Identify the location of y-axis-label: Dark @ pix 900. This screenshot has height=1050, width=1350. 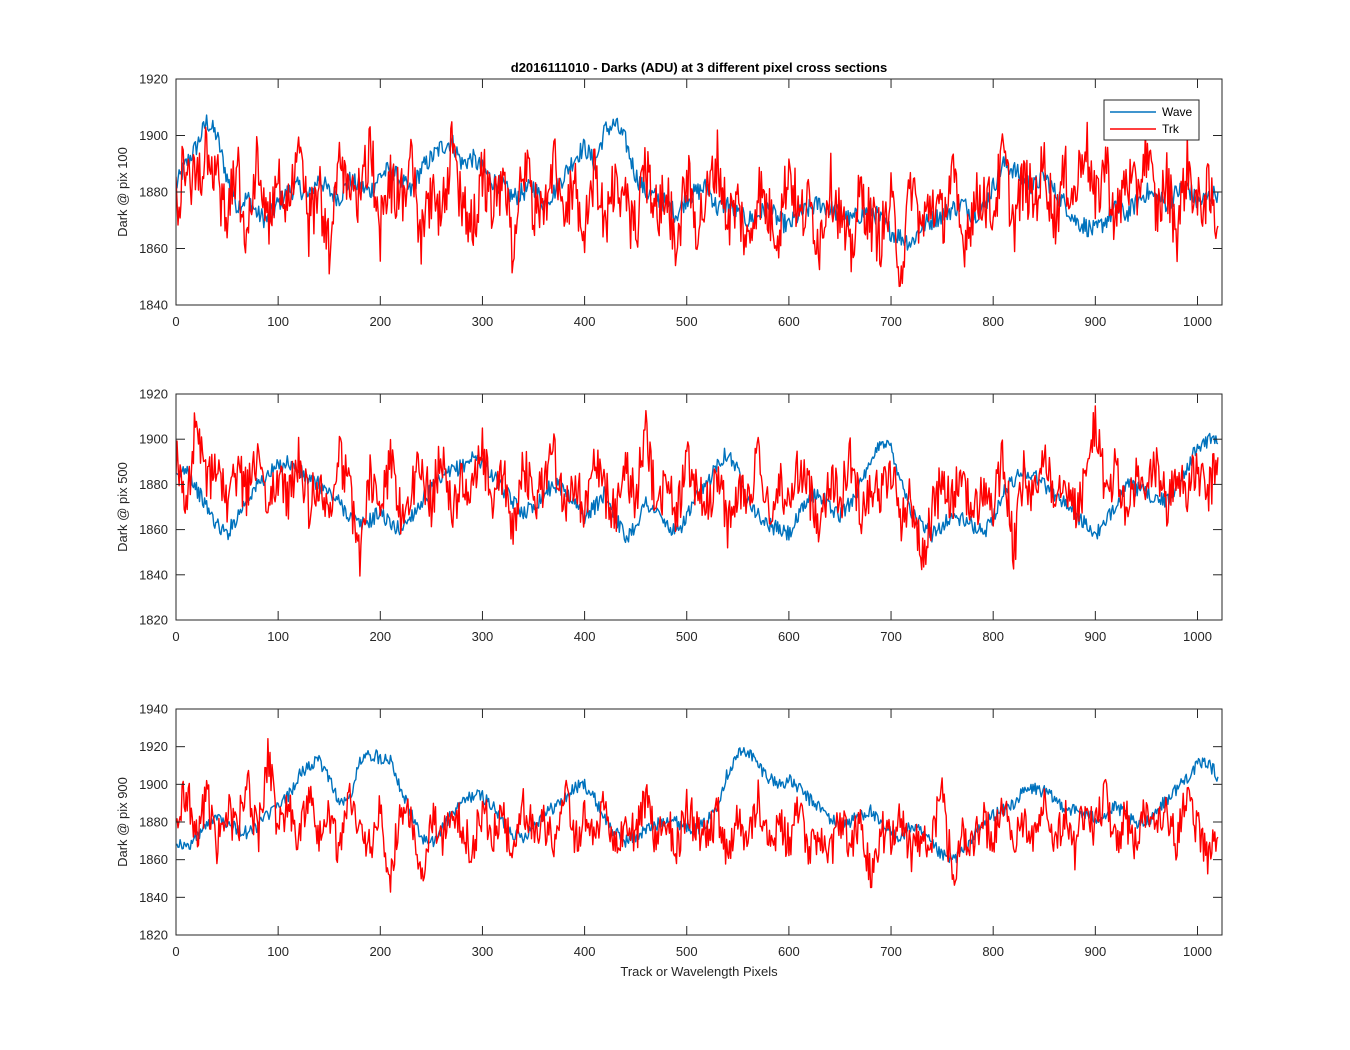
(122, 822).